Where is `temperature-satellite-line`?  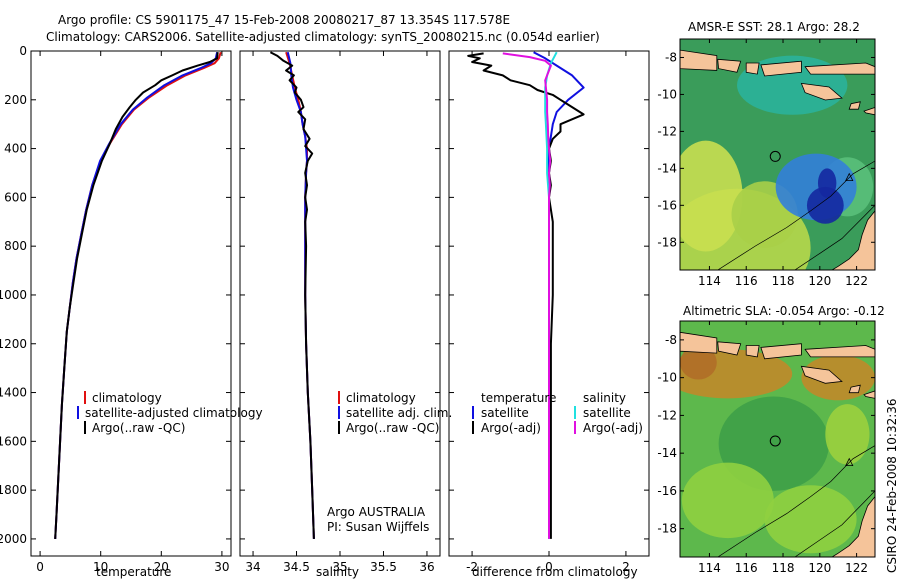 temperature-satellite-line is located at coordinates (559, 295).